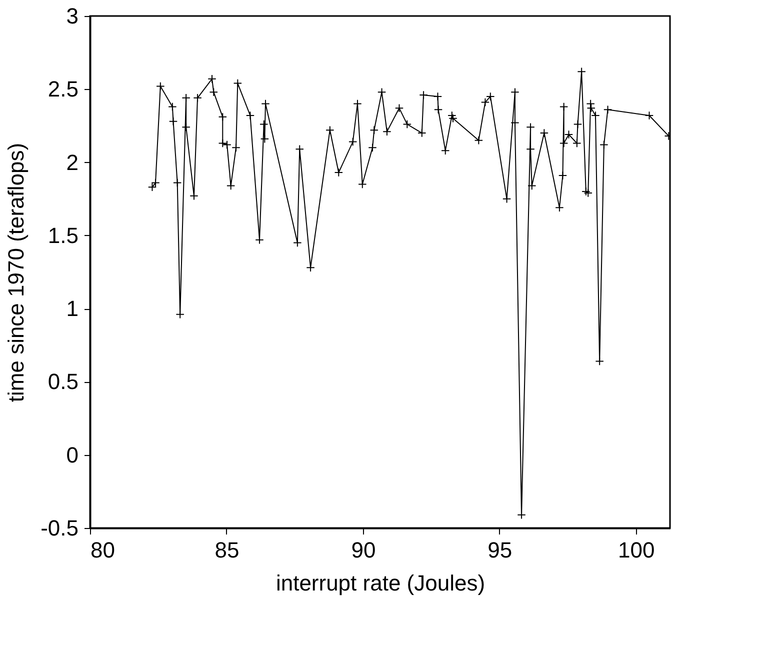  Describe the element at coordinates (72, 455) in the screenshot. I see `y-tick-label: 0` at that location.